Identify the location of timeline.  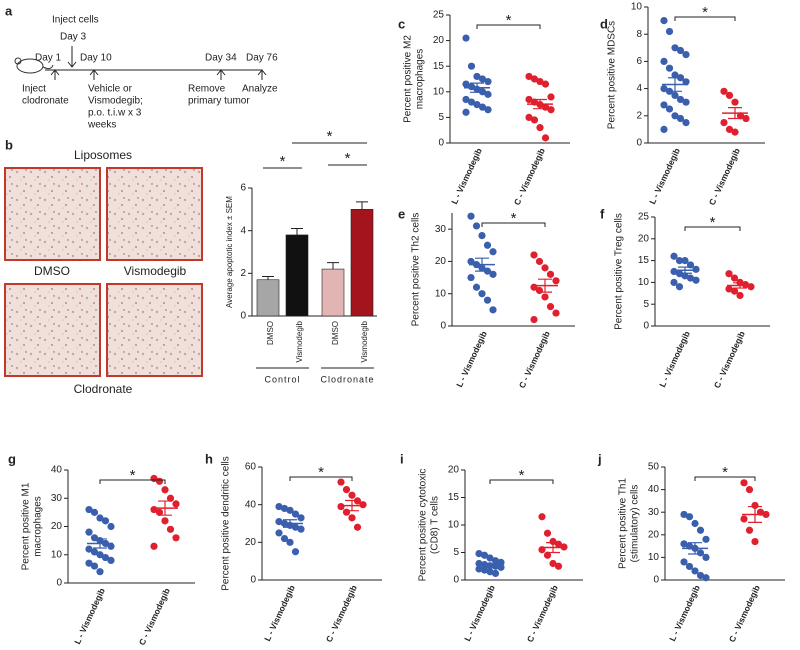
(156, 63).